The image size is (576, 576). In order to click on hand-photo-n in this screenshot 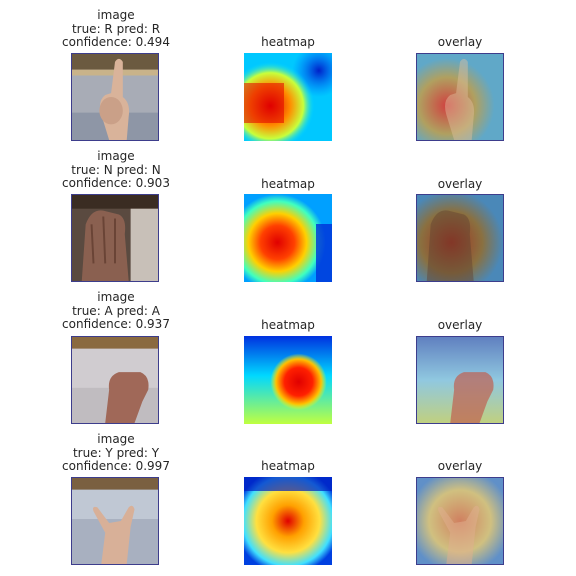, I will do `click(115, 238)`.